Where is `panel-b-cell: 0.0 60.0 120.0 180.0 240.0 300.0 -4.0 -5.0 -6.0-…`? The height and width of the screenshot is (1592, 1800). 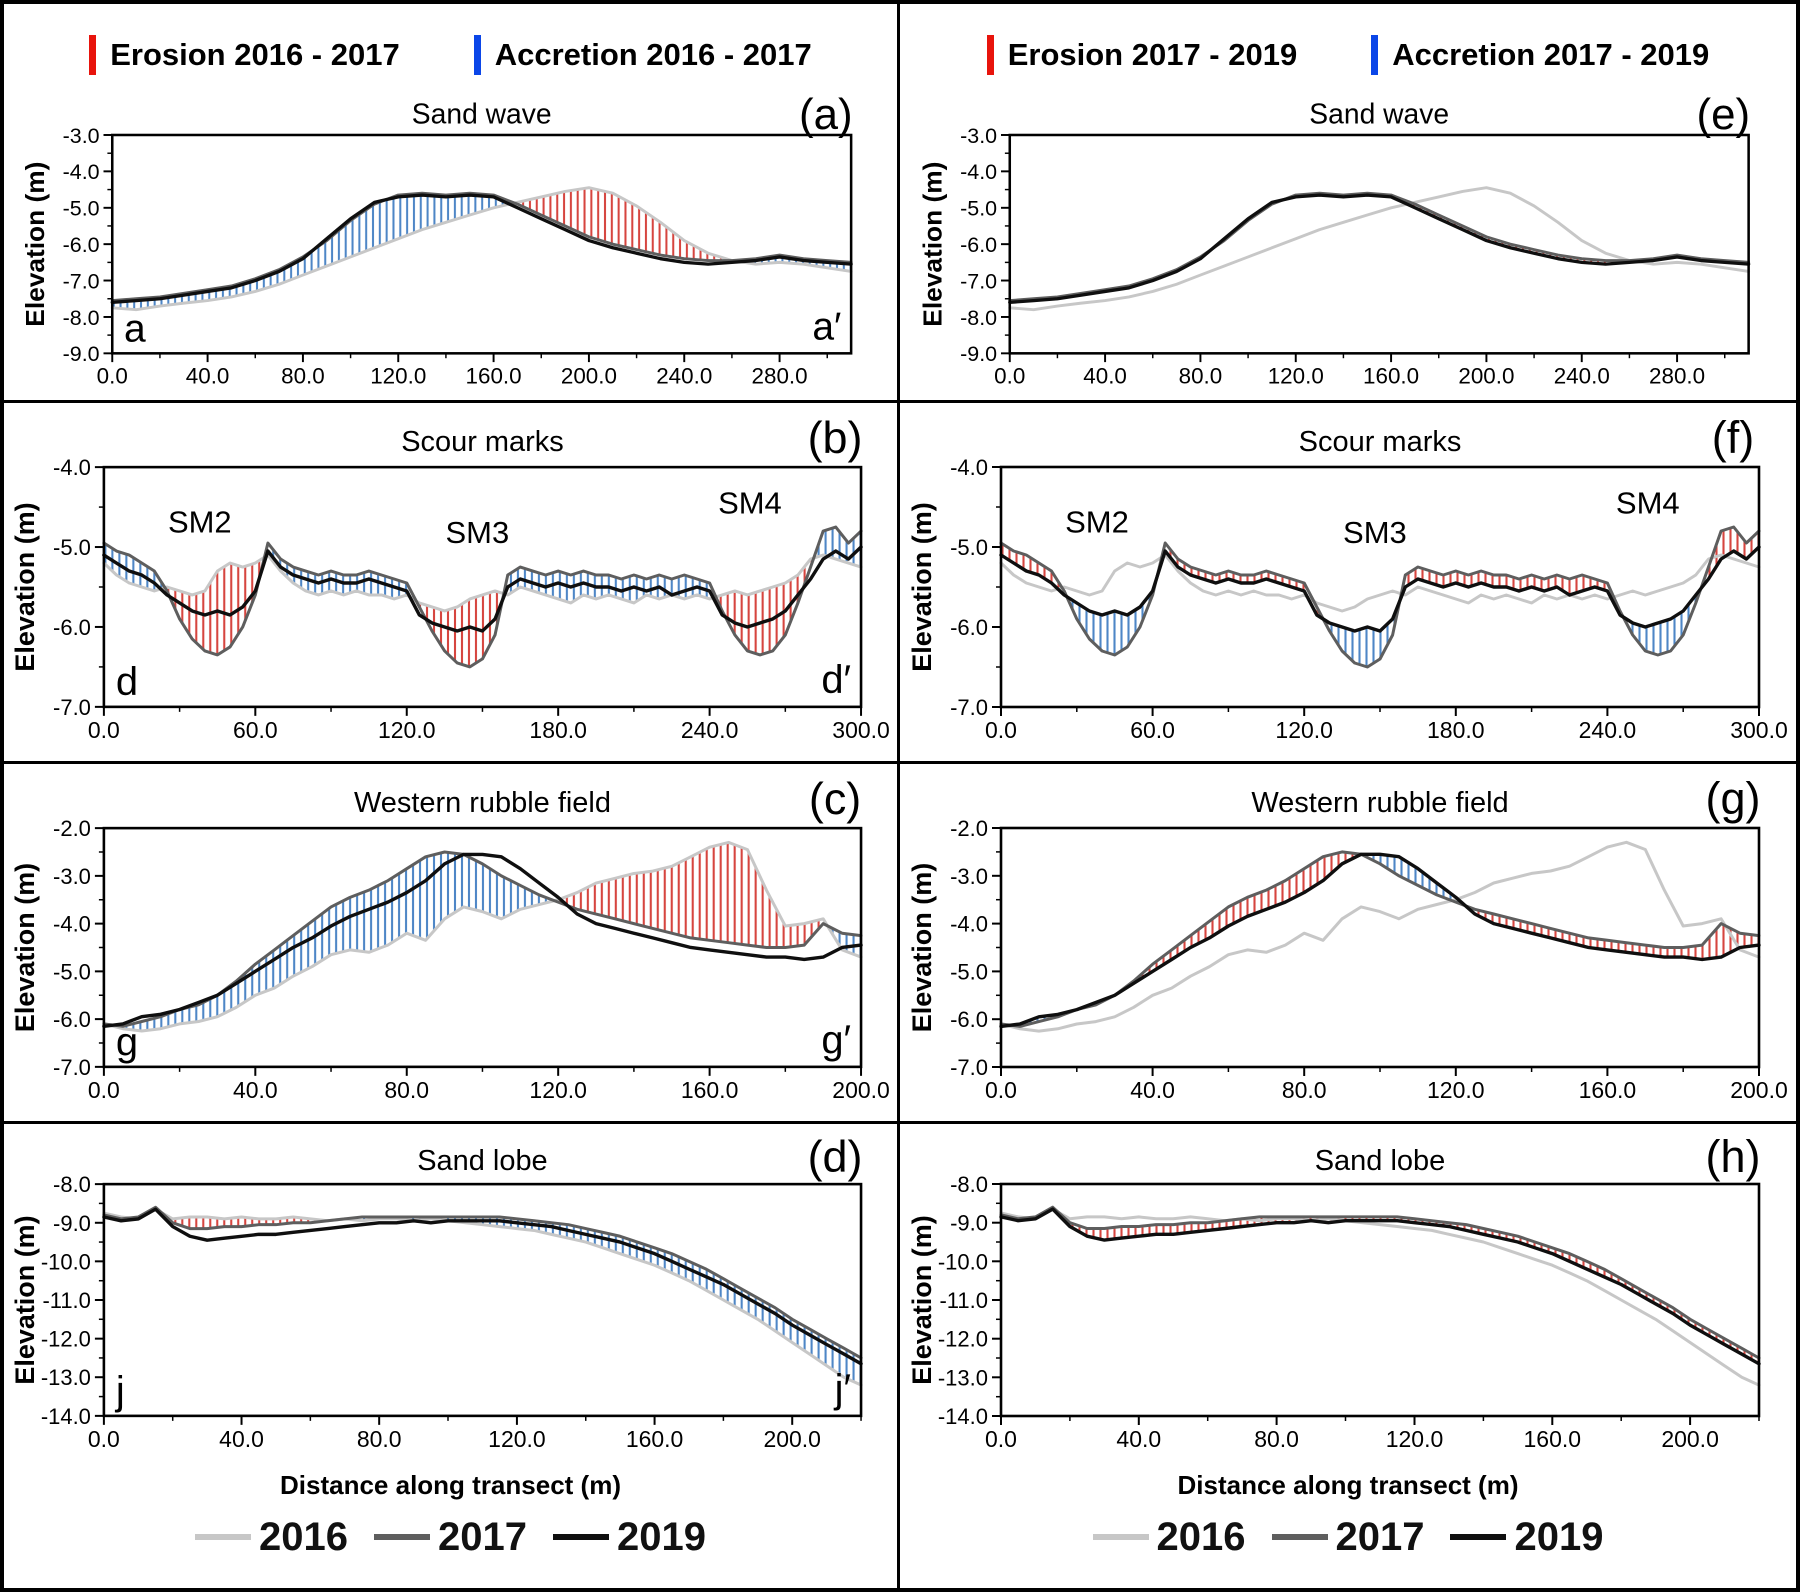 panel-b-cell: 0.0 60.0 120.0 180.0 240.0 300.0 -4.0 -5.0 -6.0-… is located at coordinates (452, 583).